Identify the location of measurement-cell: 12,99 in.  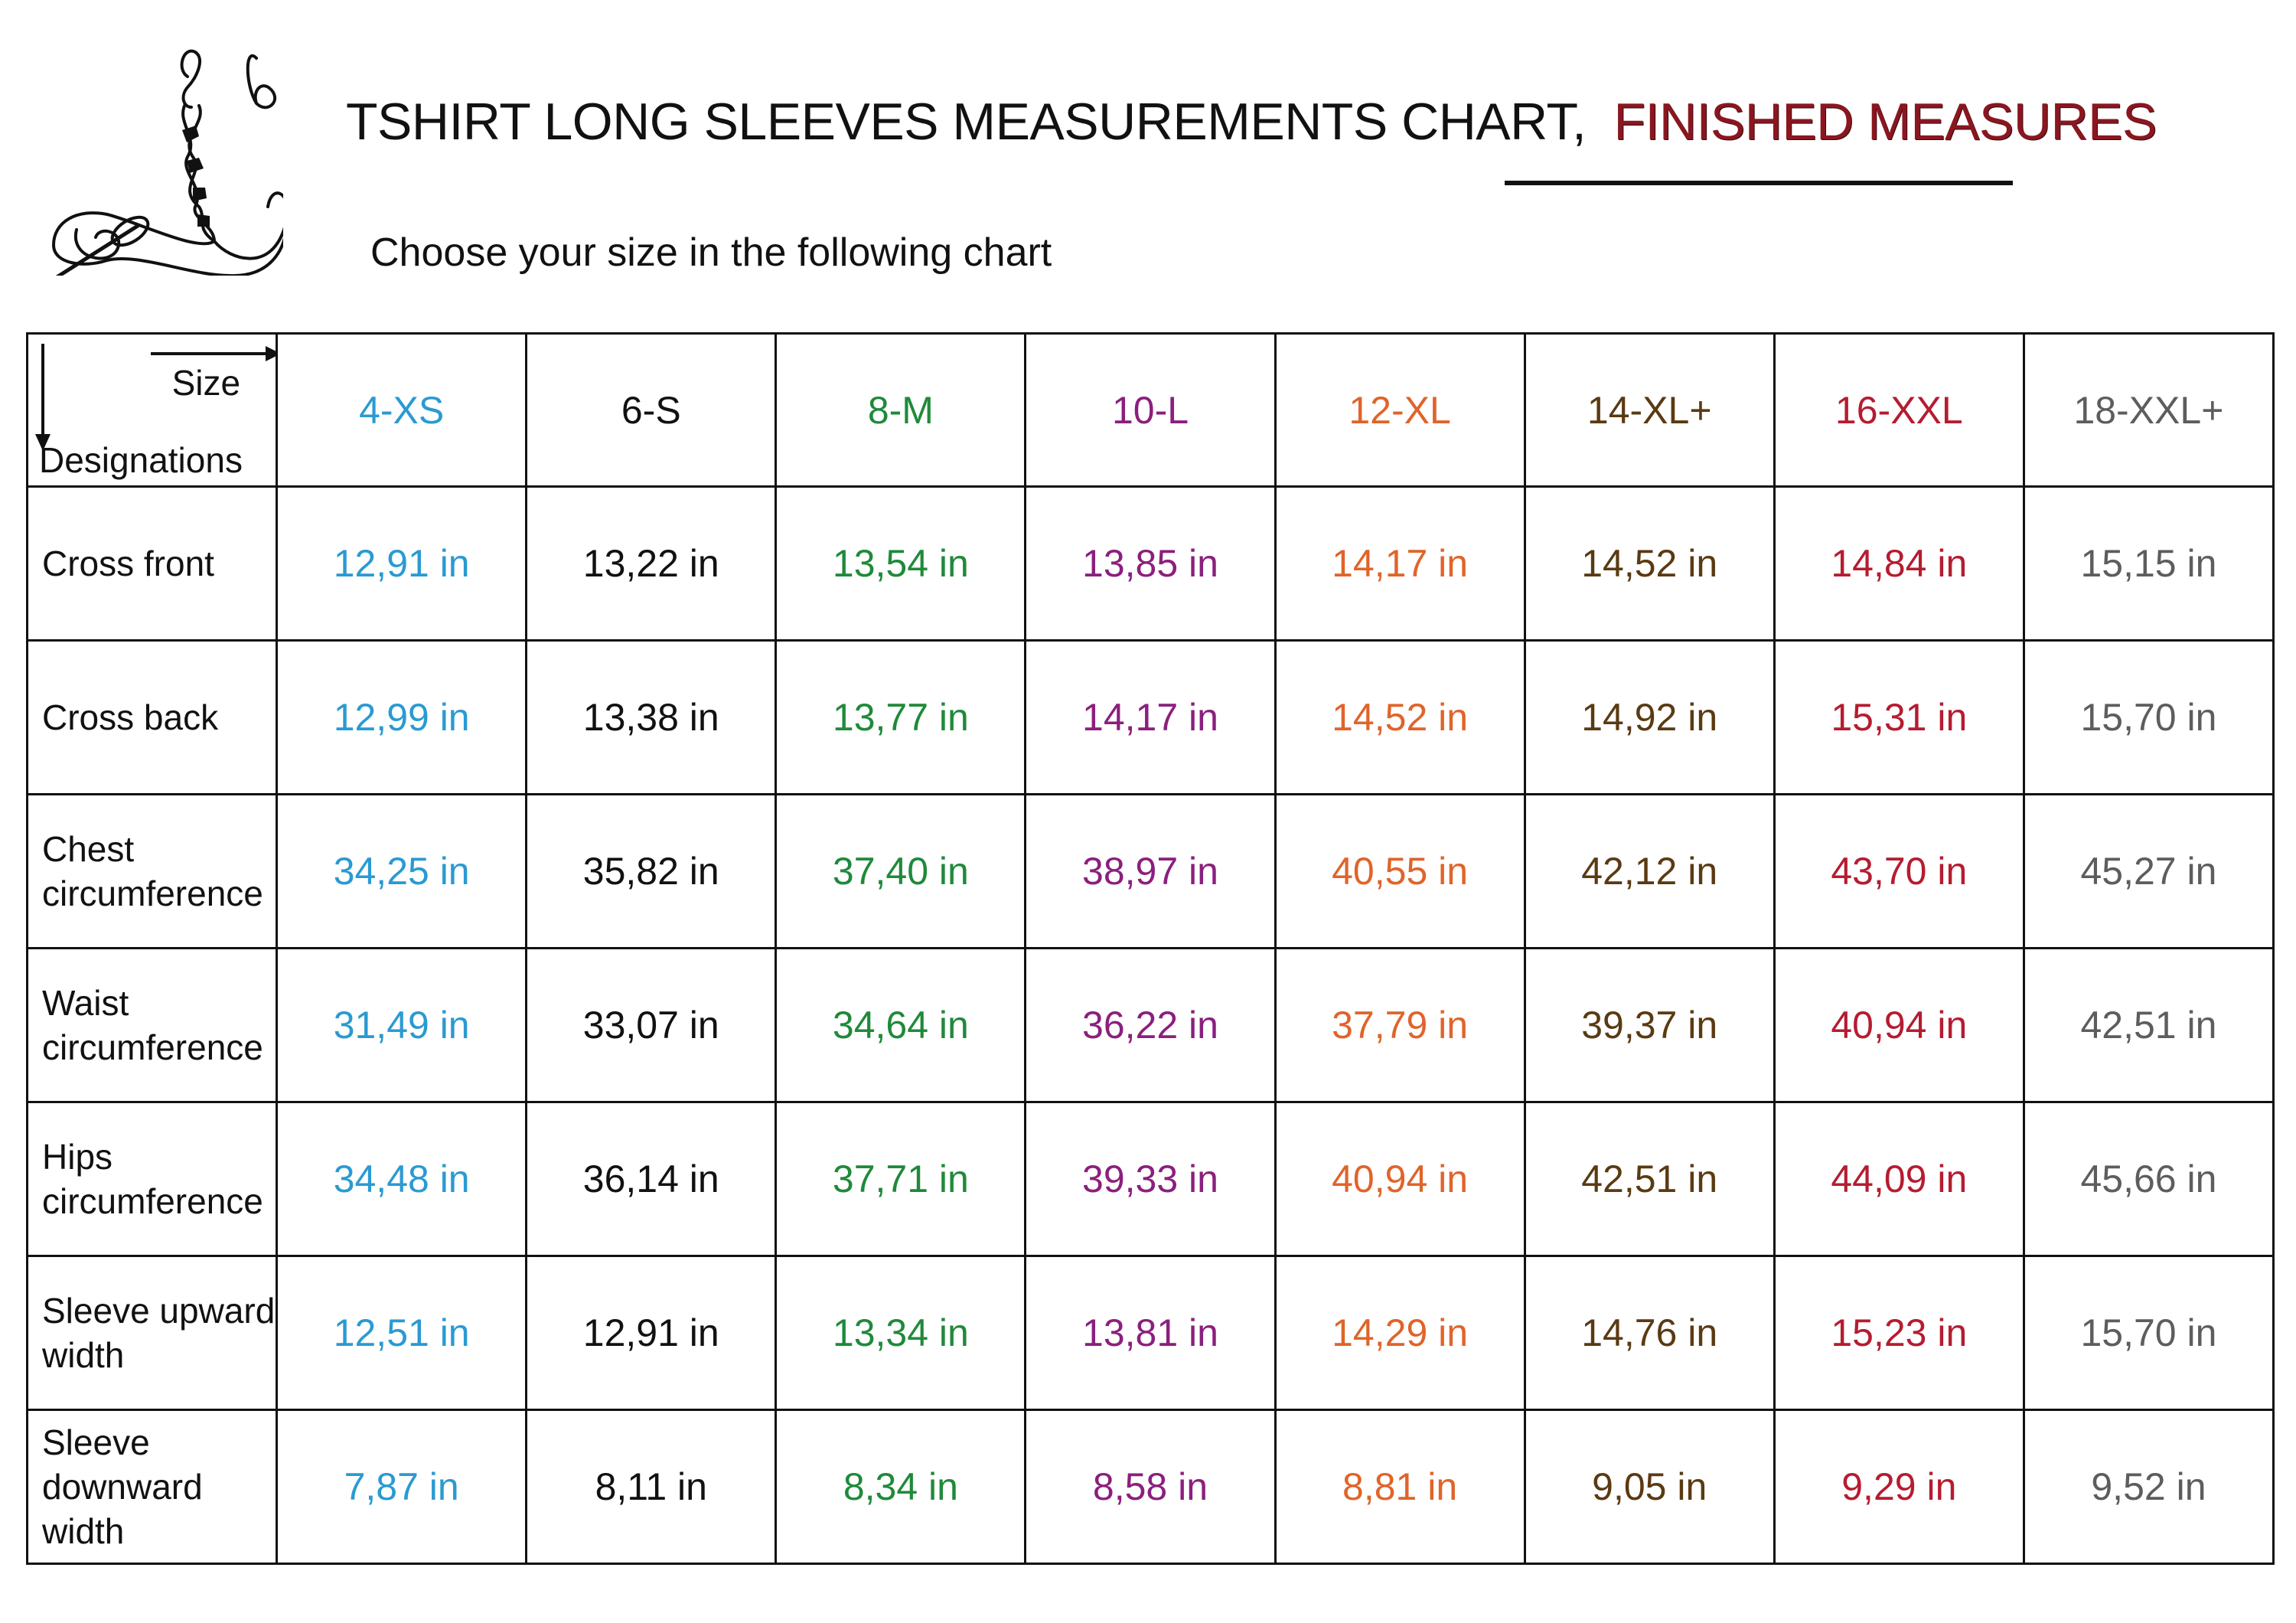
(402, 717).